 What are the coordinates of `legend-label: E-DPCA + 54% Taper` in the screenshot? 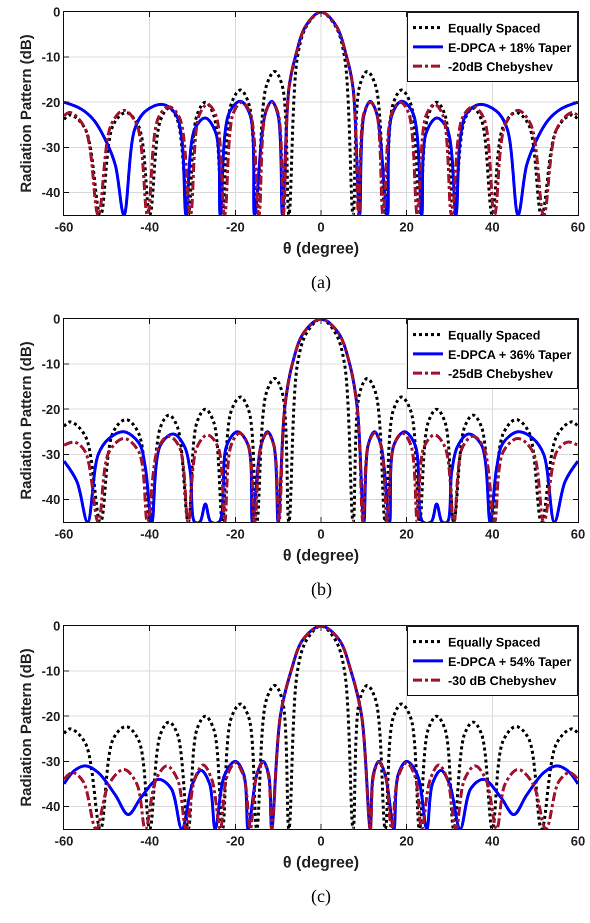 It's located at (510, 661).